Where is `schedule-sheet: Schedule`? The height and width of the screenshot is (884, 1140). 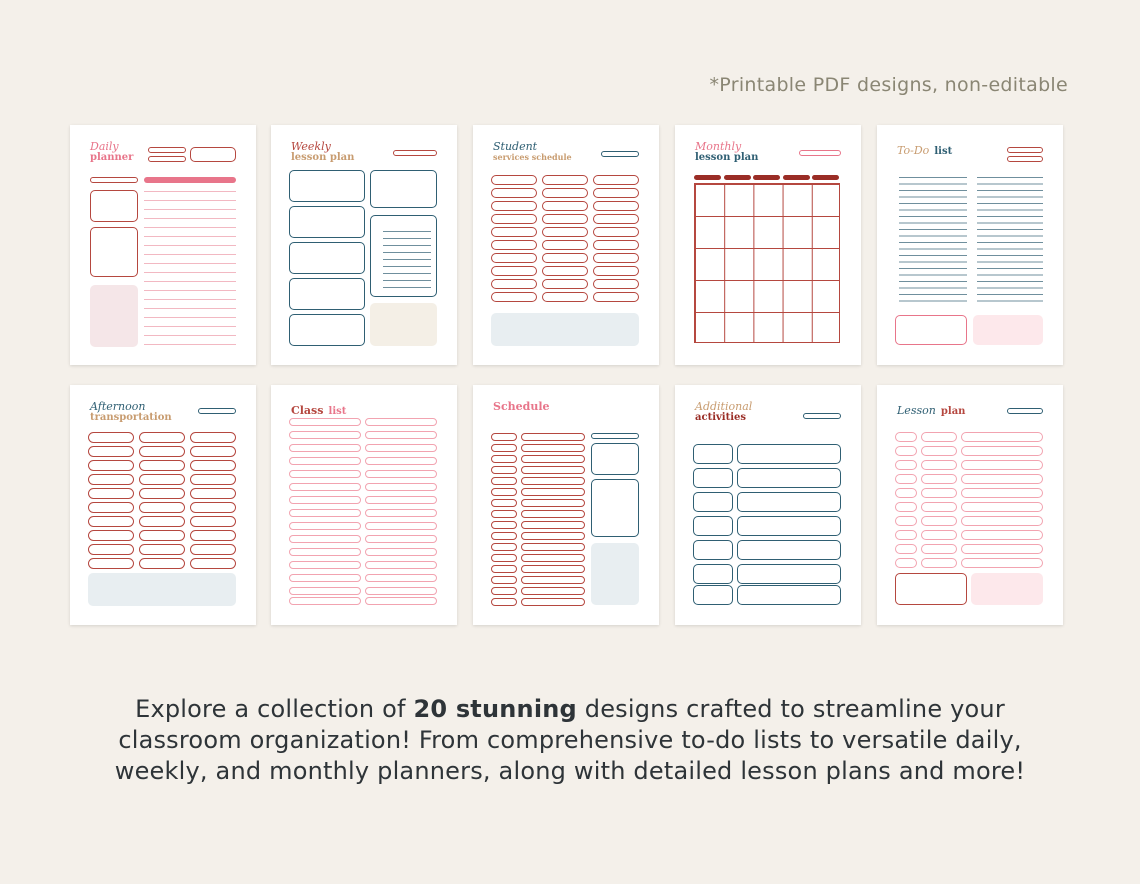 schedule-sheet: Schedule is located at coordinates (566, 505).